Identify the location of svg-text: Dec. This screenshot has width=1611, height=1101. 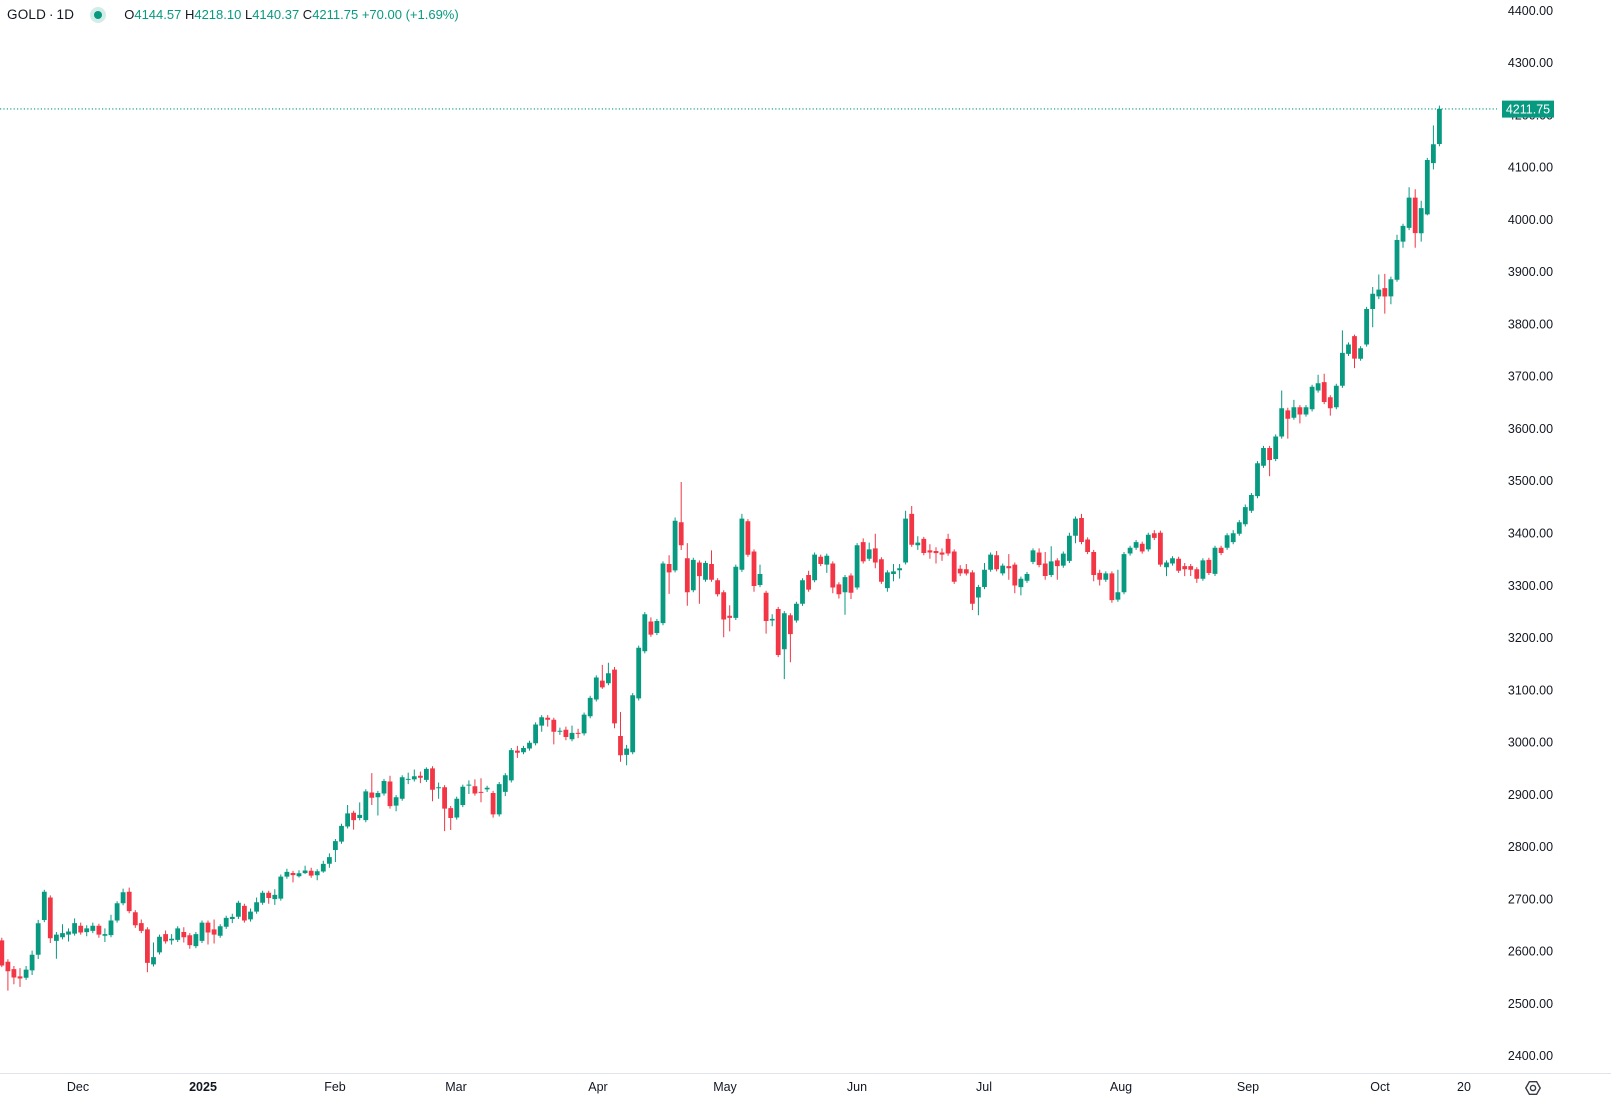
(78, 1087).